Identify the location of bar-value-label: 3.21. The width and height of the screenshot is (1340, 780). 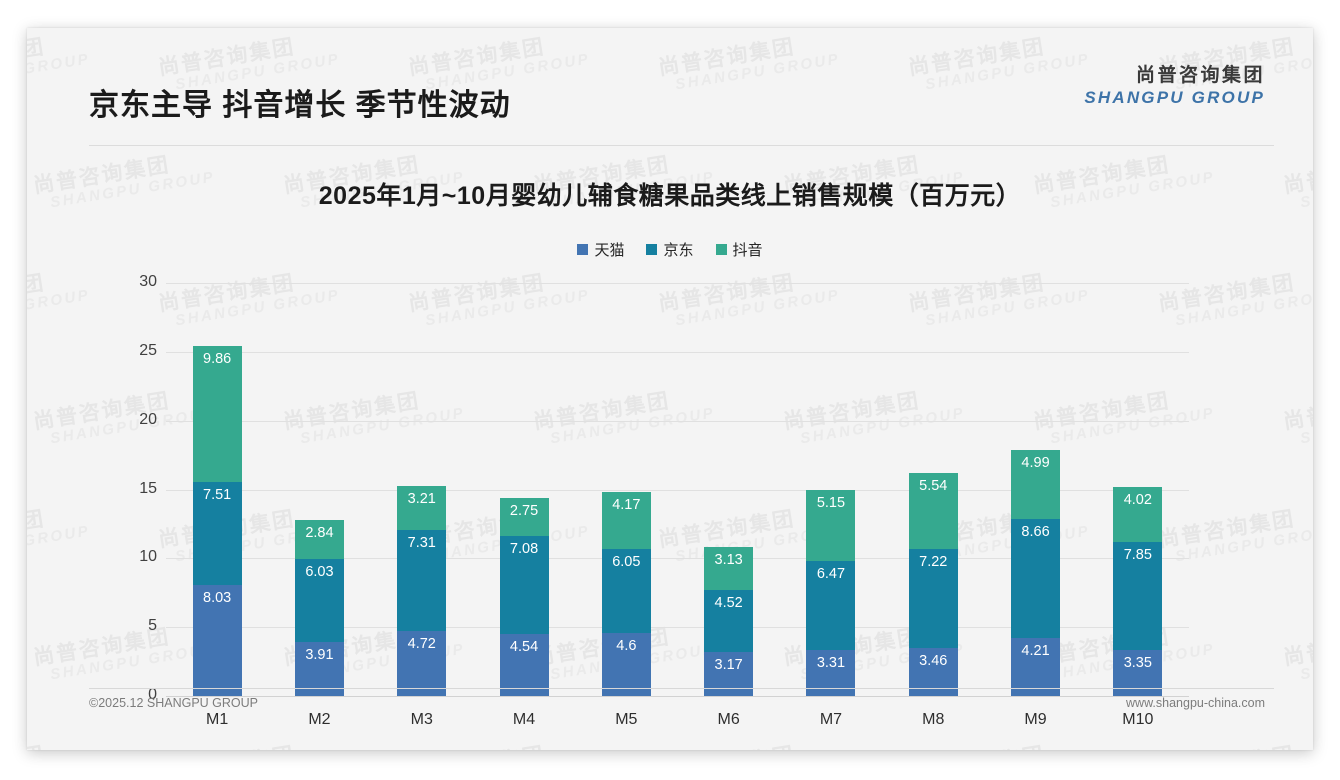
(421, 499).